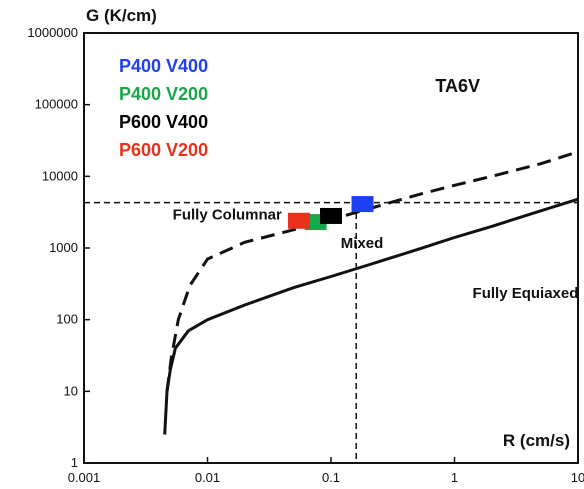 This screenshot has width=584, height=489. Describe the element at coordinates (67, 319) in the screenshot. I see `y-tick-label: 100` at that location.